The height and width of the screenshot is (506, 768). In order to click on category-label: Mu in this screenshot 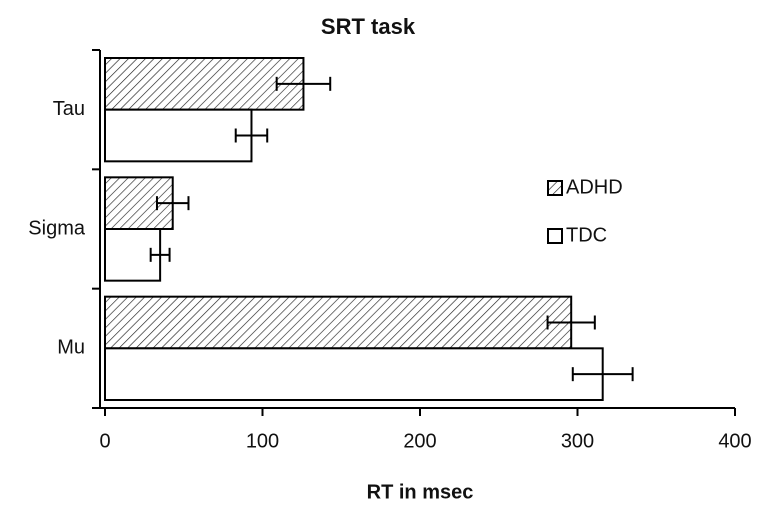, I will do `click(71, 348)`.